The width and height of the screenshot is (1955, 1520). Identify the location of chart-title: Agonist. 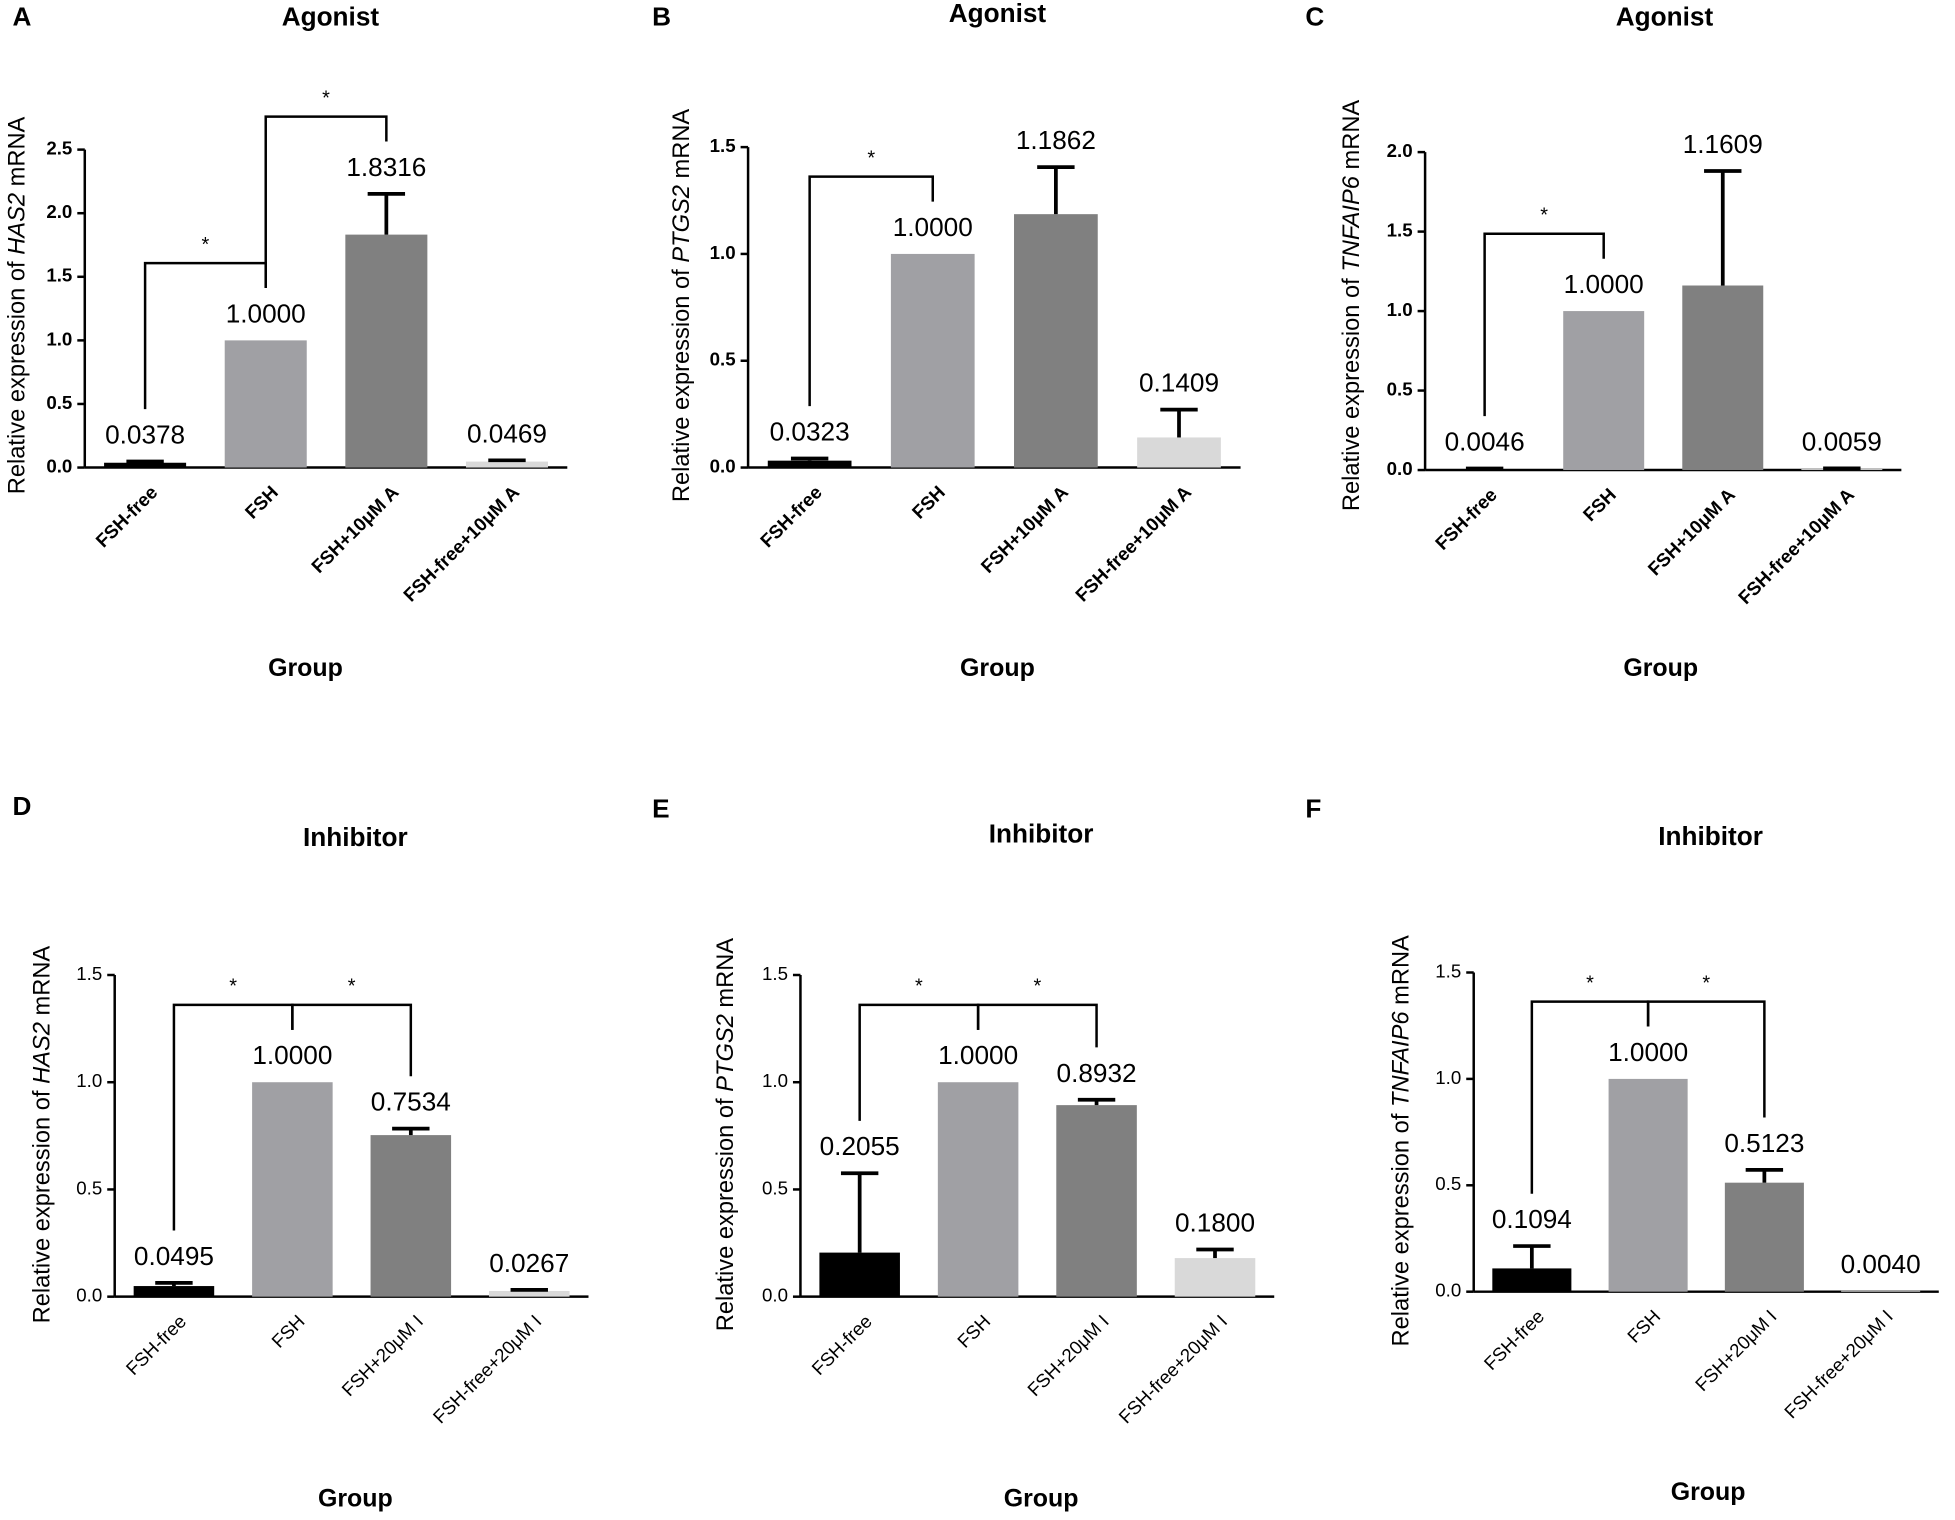
(998, 14).